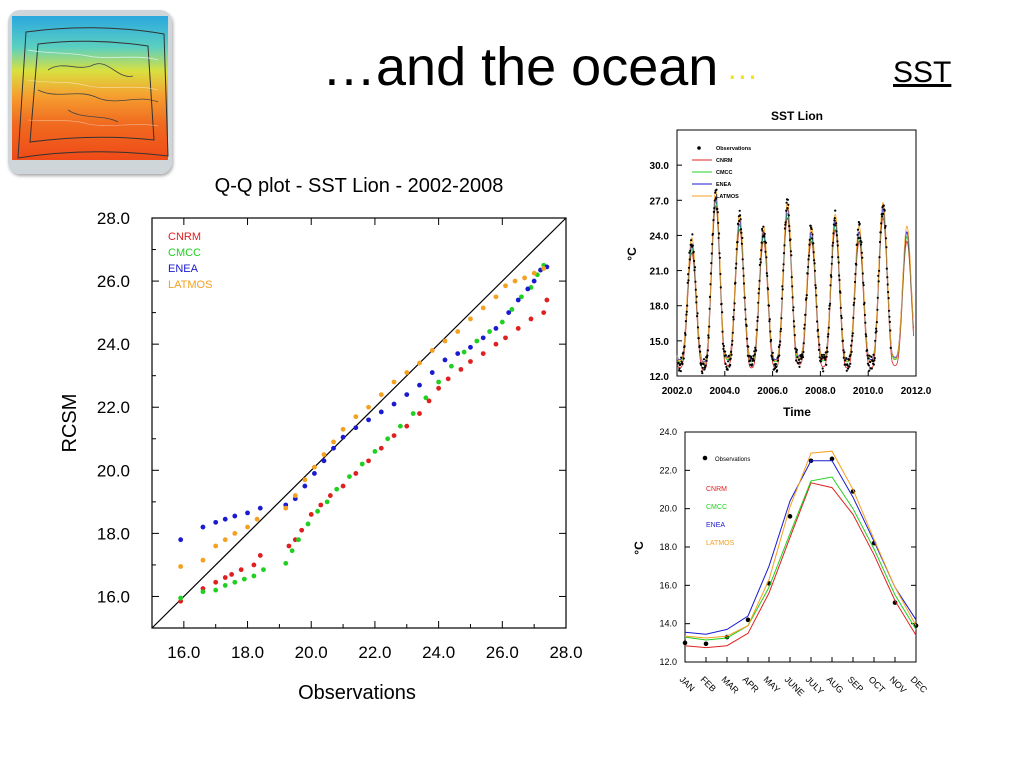 Image resolution: width=1024 pixels, height=768 pixels. I want to click on qq-y-tick-label: 22.0, so click(113, 407).